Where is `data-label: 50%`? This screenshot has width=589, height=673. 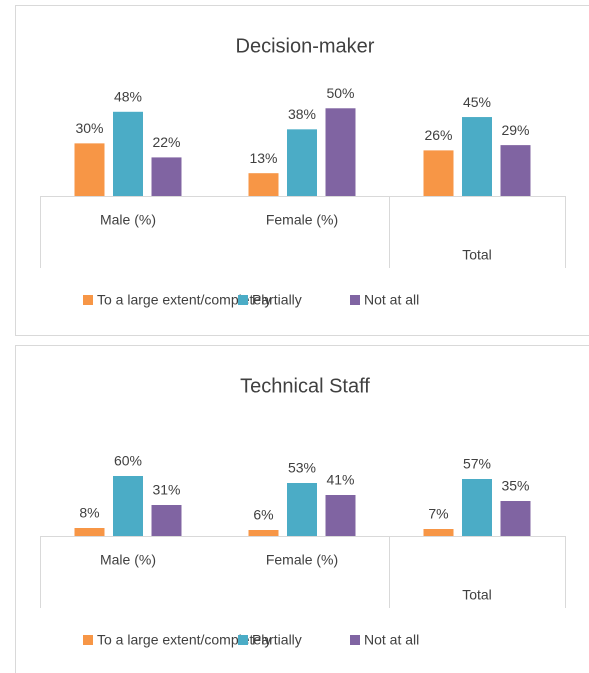
data-label: 50% is located at coordinates (340, 93).